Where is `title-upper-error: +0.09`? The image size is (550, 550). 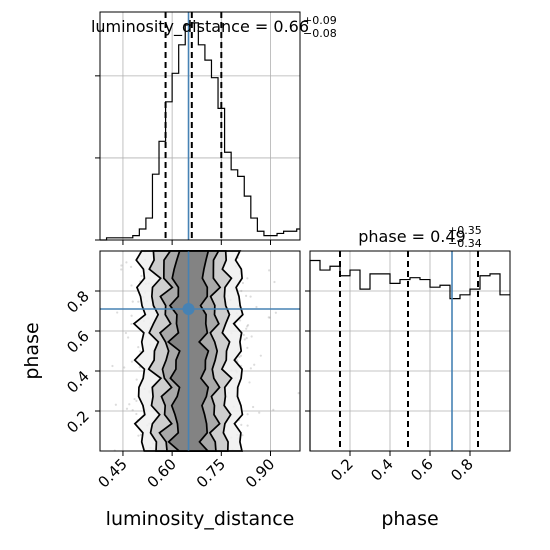
title-upper-error: +0.09 is located at coordinates (320, 20).